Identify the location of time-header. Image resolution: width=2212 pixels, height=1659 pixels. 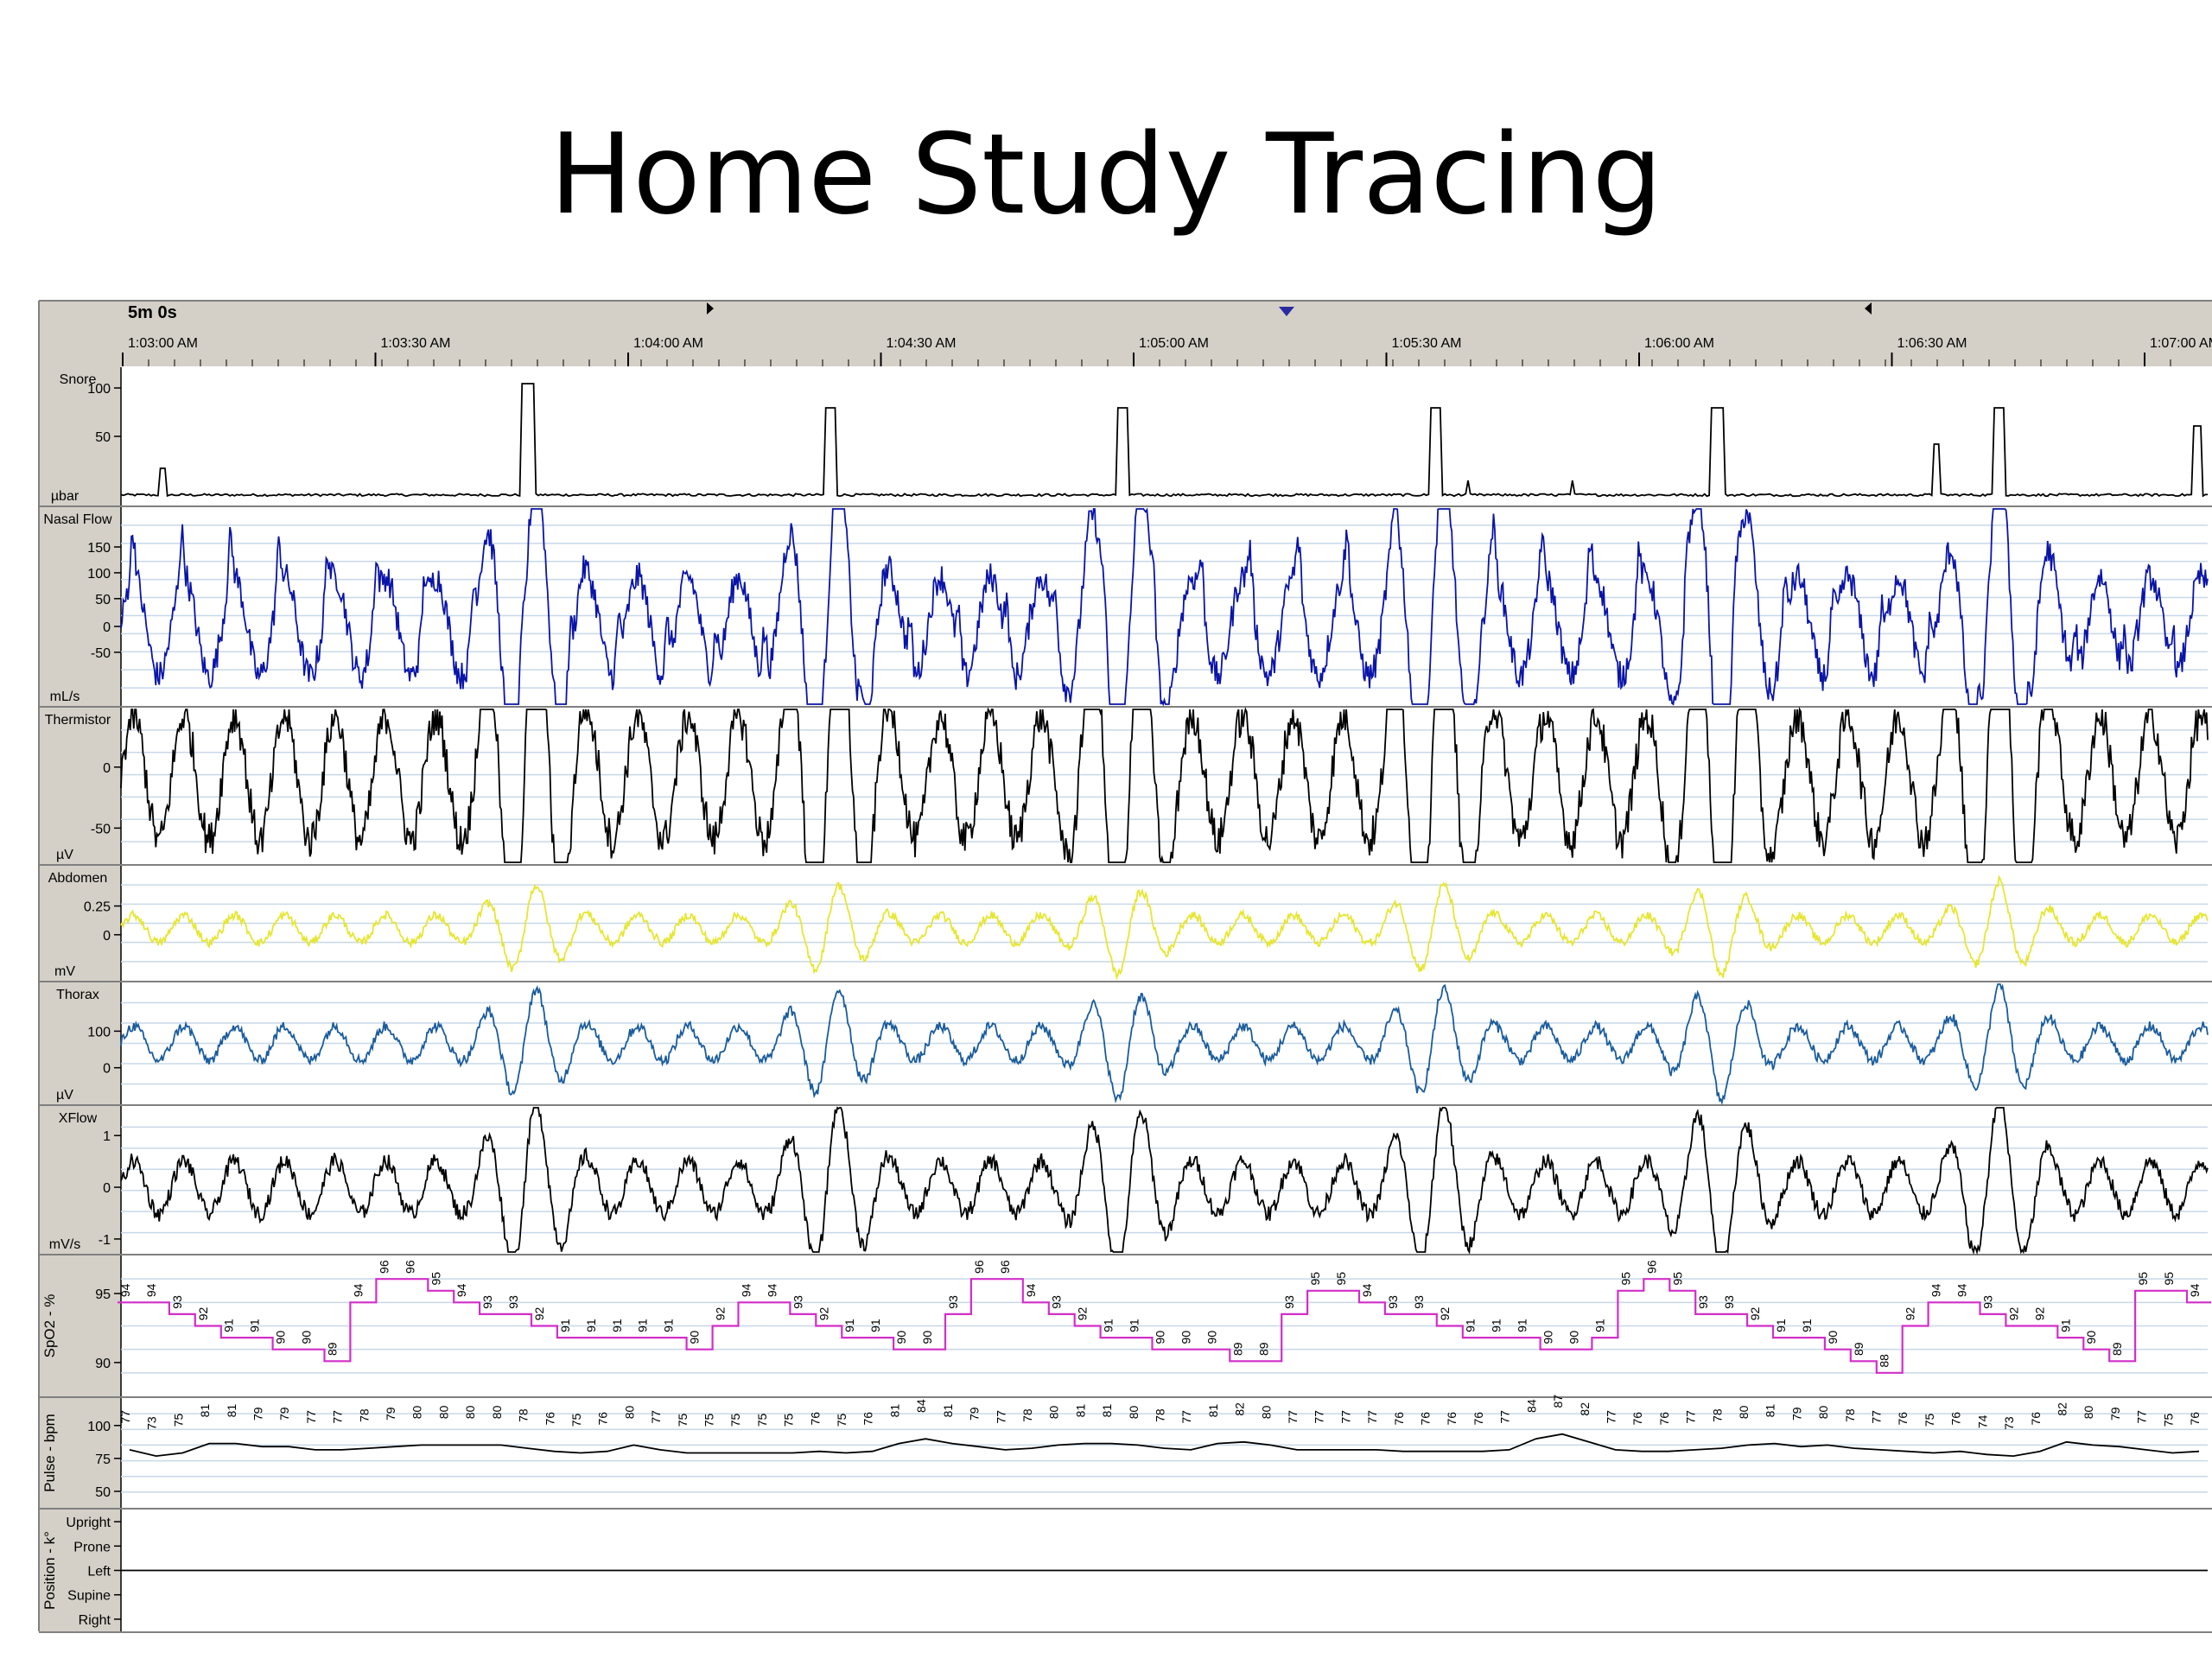
(1125, 333).